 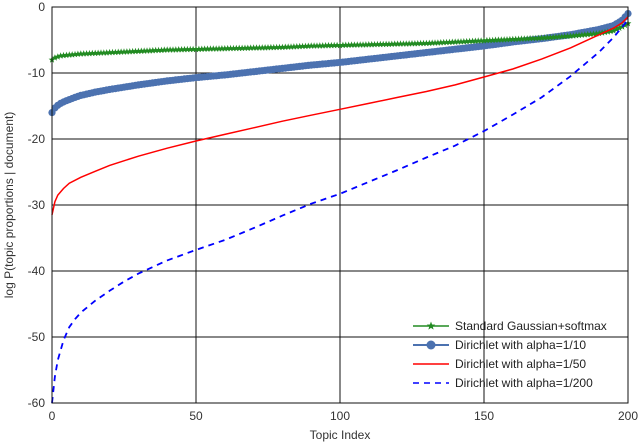 What do you see at coordinates (524, 383) in the screenshot?
I see `legend-label: Dirichlet with alpha=1/200` at bounding box center [524, 383].